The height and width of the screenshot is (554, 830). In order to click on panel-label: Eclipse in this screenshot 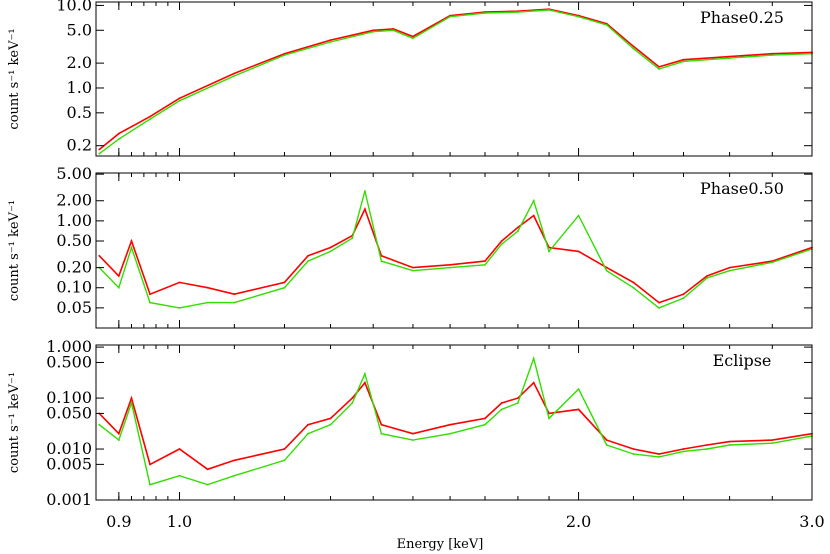, I will do `click(742, 360)`.